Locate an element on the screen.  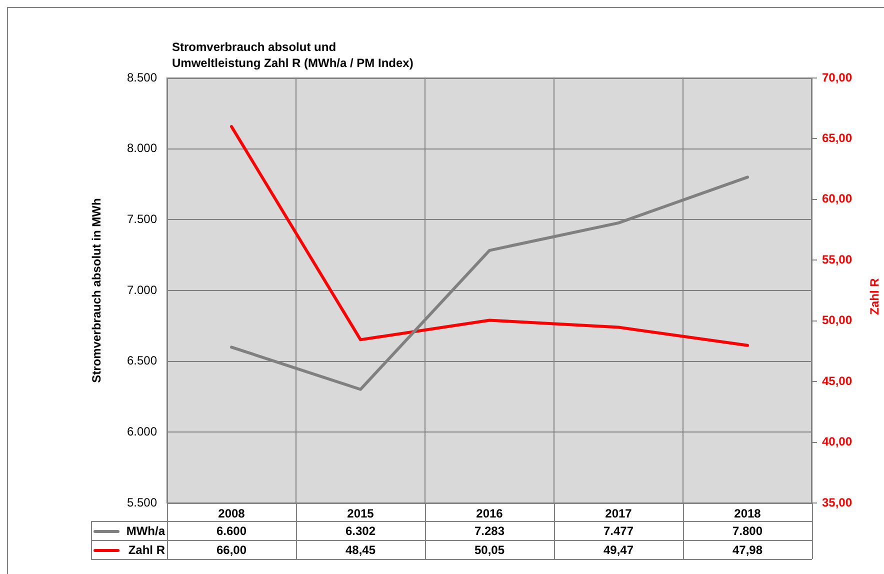
y-tick-label: 8.500 is located at coordinates (142, 77).